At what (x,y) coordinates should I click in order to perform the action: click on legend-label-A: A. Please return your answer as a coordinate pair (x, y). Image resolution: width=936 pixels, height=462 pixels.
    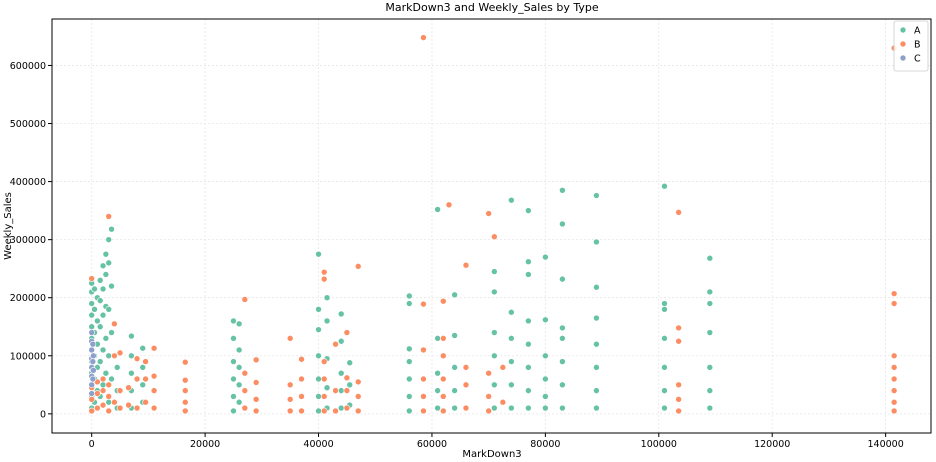
    Looking at the image, I should click on (917, 31).